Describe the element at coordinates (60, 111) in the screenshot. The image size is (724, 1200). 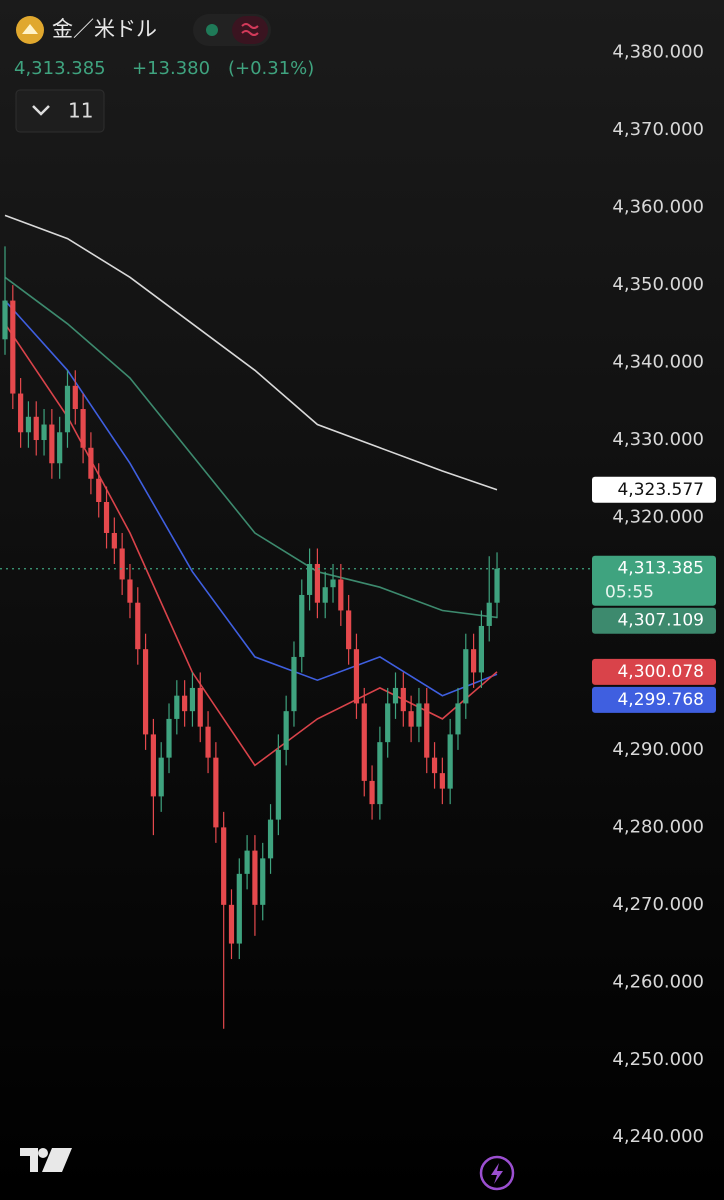
I see `interval-button` at that location.